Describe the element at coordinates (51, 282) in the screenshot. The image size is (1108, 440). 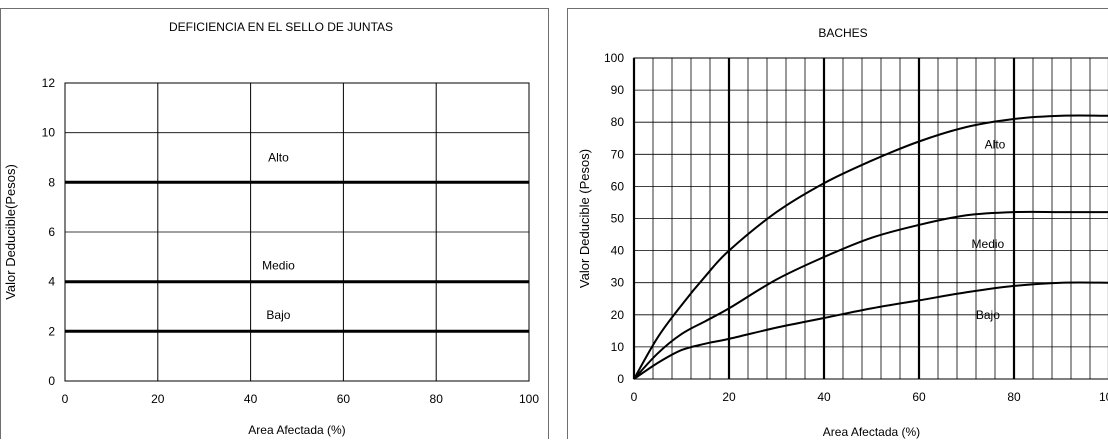
I see `y-tick-label: 4` at that location.